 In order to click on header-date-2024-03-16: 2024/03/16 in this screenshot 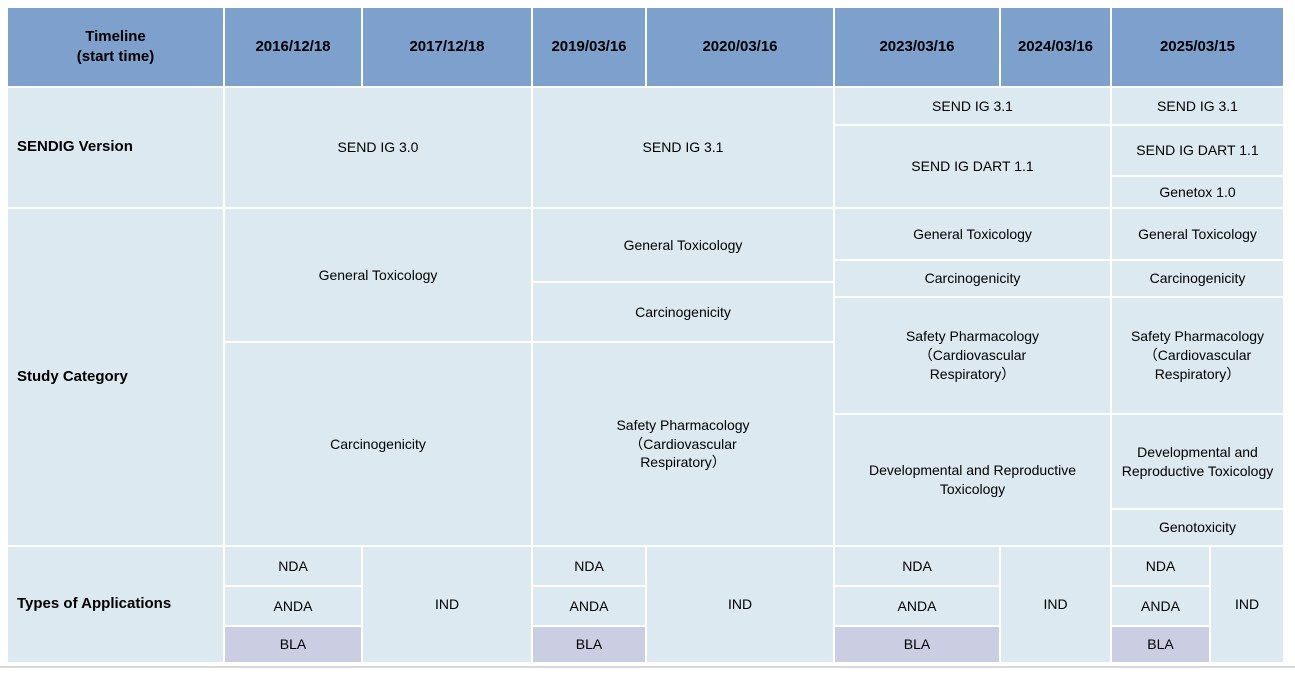, I will do `click(1055, 47)`.